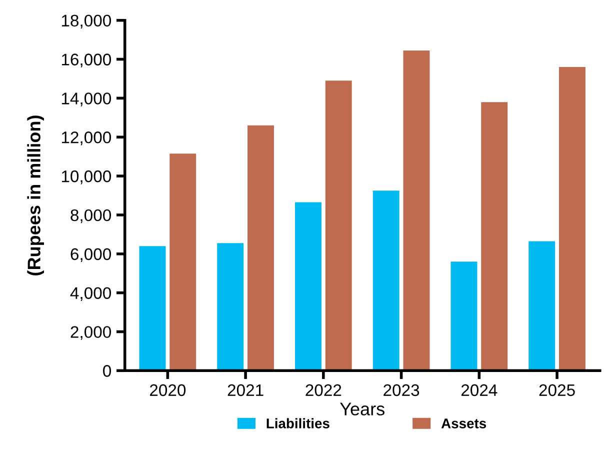 This screenshot has width=609, height=452. What do you see at coordinates (87, 21) in the screenshot?
I see `y-tick-label: 18,000` at bounding box center [87, 21].